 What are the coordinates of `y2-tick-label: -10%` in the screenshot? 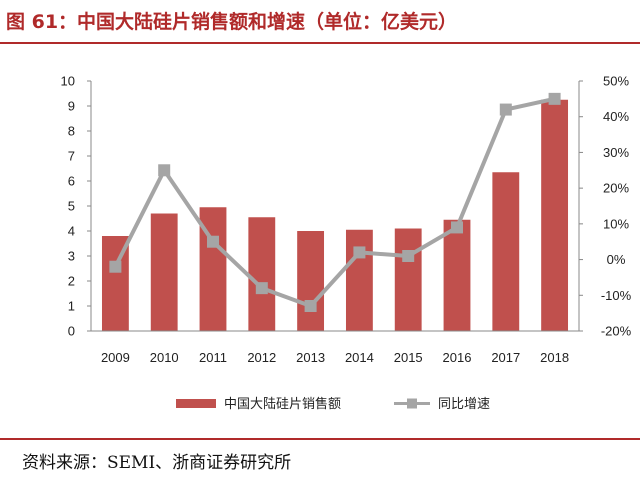 It's located at (616, 295).